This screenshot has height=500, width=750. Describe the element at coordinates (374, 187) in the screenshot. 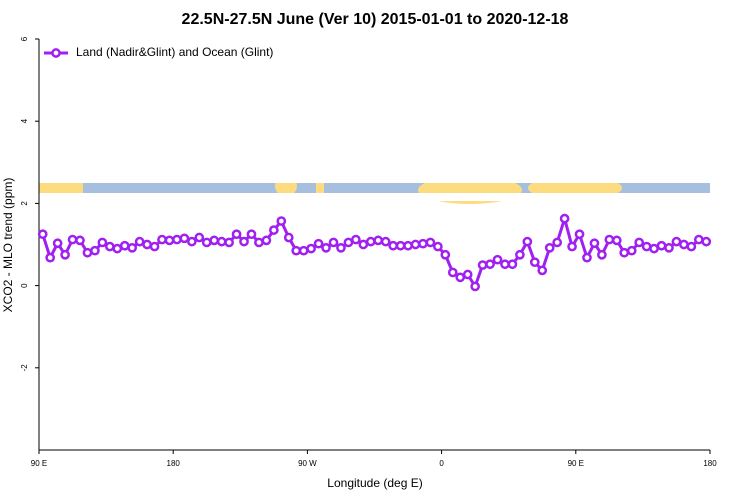

I see `land-ocean-strip` at that location.